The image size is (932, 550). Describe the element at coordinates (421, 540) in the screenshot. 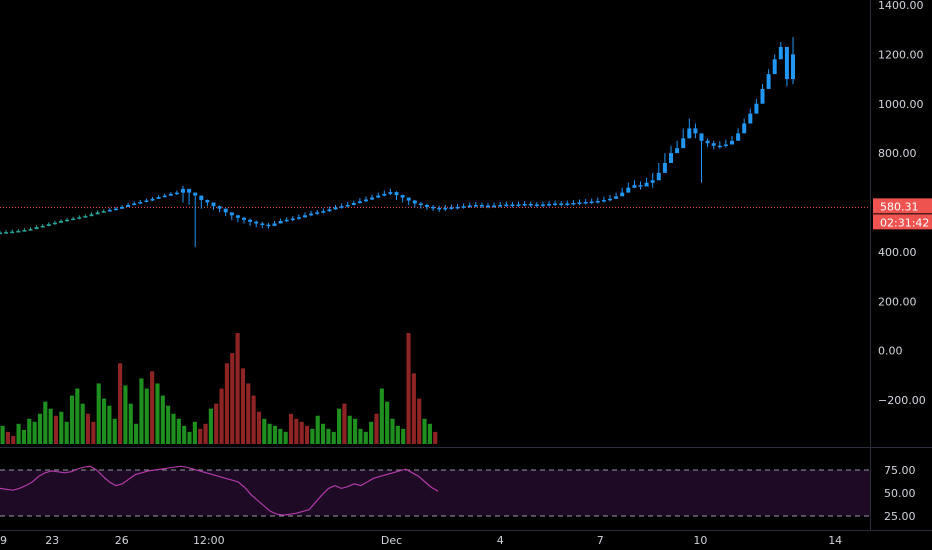

I see `time-scale: 9 23 26 12:00 Dec 4 7 10 14` at that location.